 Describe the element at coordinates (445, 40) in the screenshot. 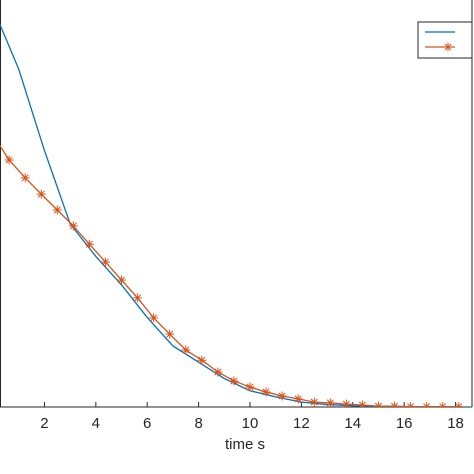

I see `legend-box` at that location.